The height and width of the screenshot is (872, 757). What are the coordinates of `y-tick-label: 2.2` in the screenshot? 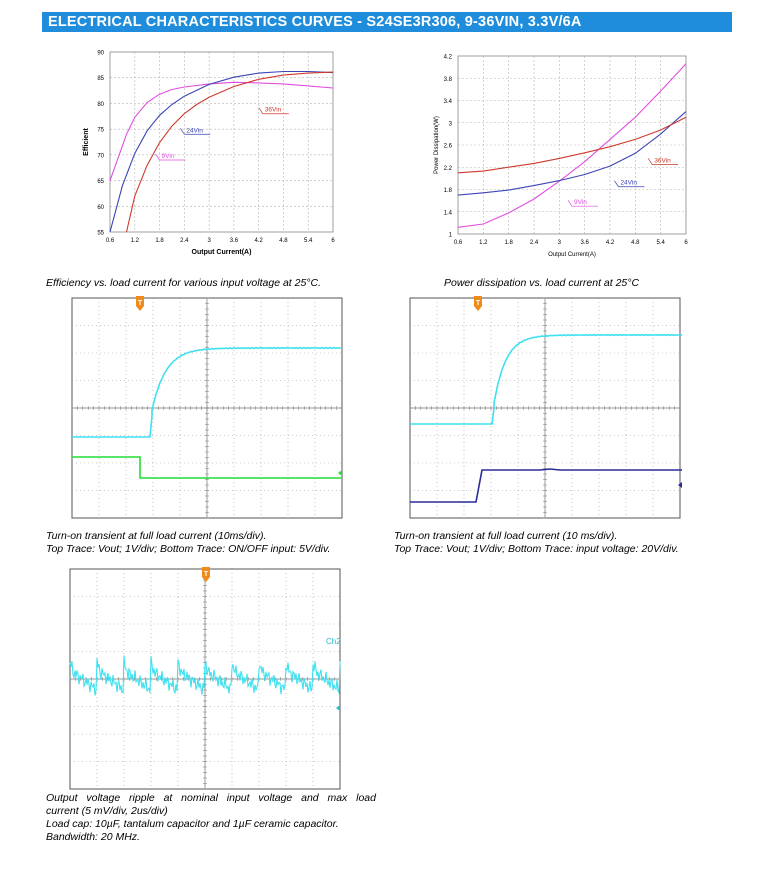 It's located at (448, 169).